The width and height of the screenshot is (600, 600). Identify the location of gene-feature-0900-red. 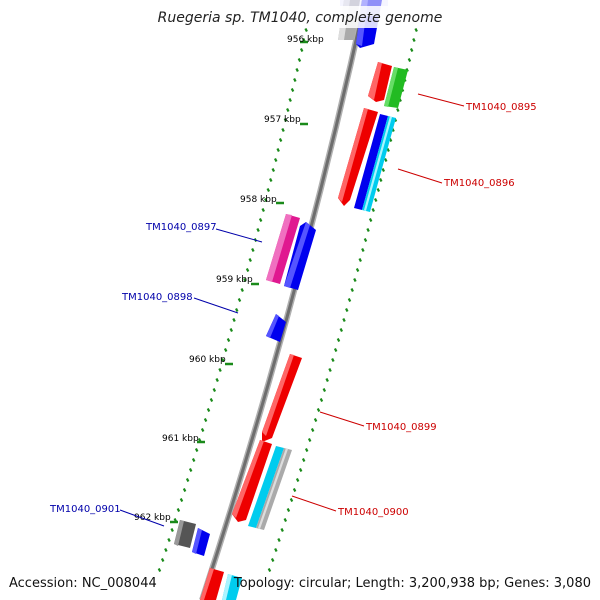
(252, 481).